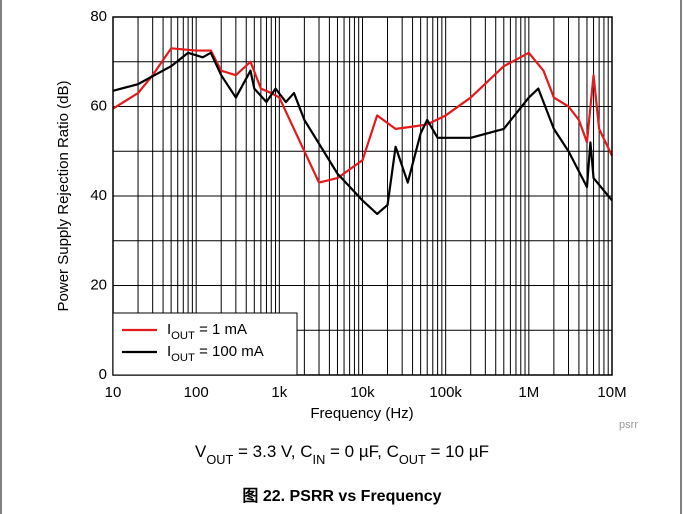 The height and width of the screenshot is (514, 683). I want to click on subtitle: VOUT = 3.3 V, CIN = 0 µF, COUT = 10 µF, so click(342, 454).